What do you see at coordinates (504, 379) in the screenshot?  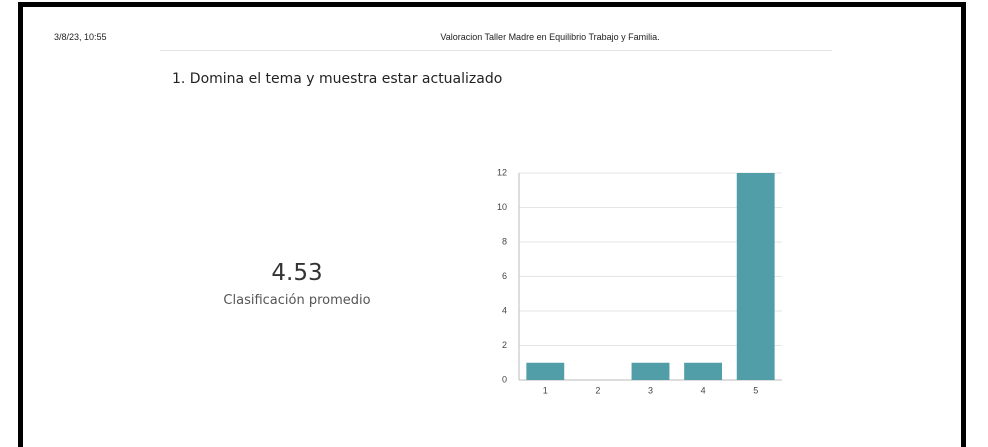 I see `y-tick-label: 0` at bounding box center [504, 379].